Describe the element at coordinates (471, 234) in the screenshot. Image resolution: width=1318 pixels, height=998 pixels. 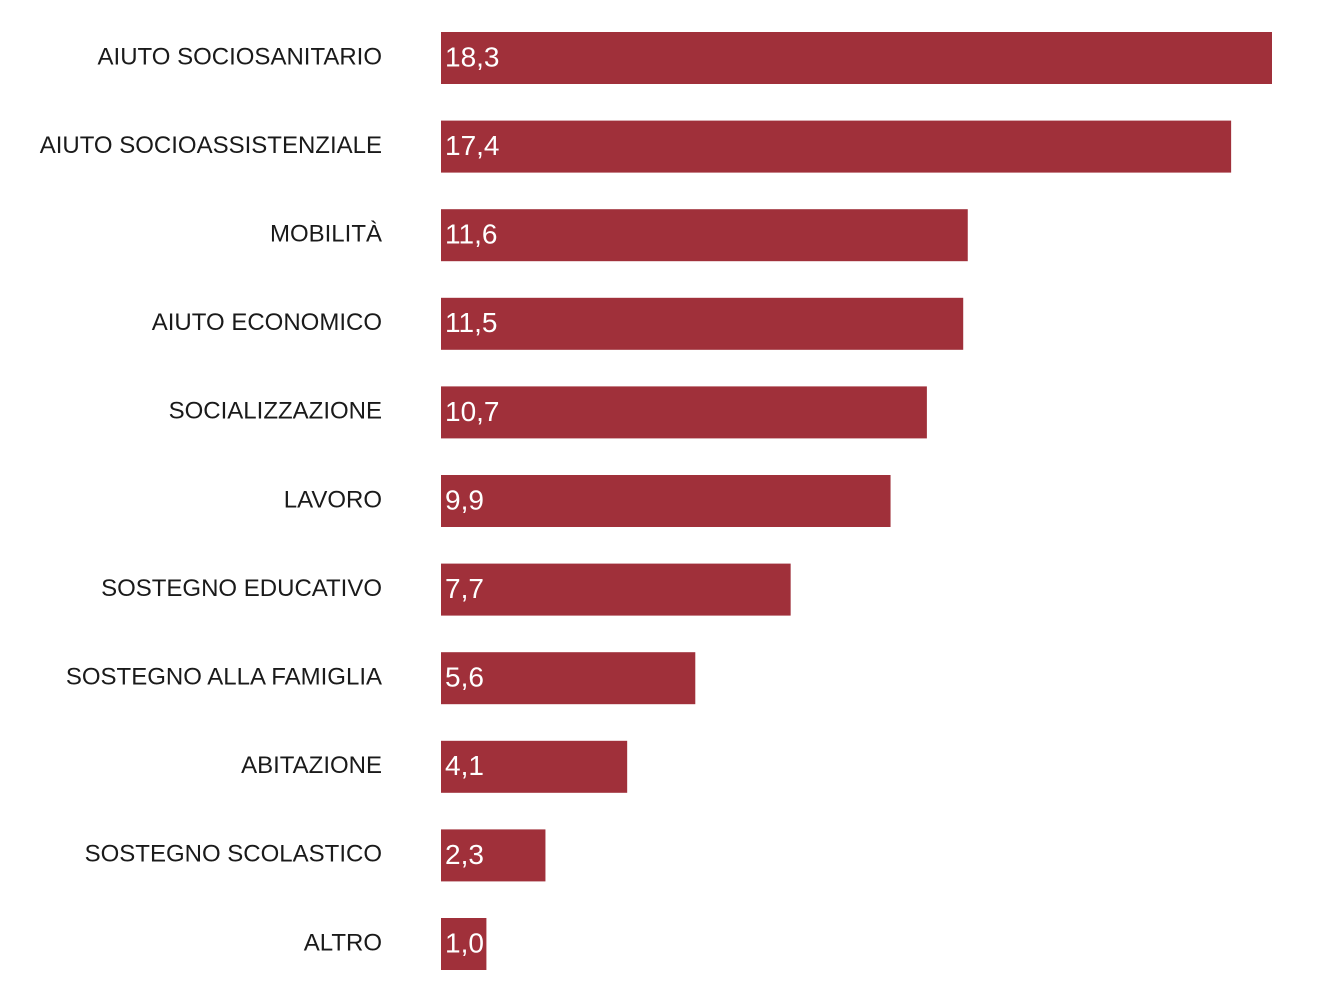
I see `value-label: 11,6` at that location.